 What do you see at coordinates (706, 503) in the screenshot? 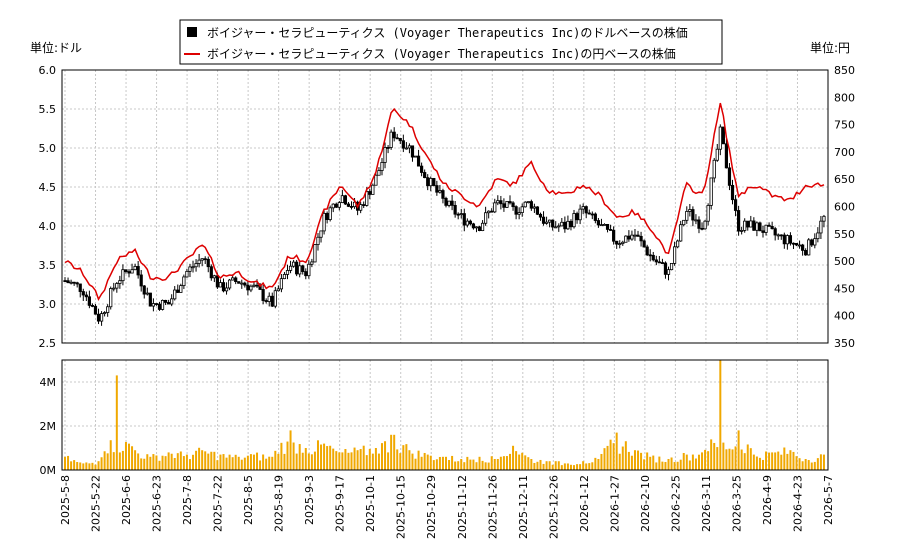
I see `x-tick-label: 2026-3-11` at bounding box center [706, 503].